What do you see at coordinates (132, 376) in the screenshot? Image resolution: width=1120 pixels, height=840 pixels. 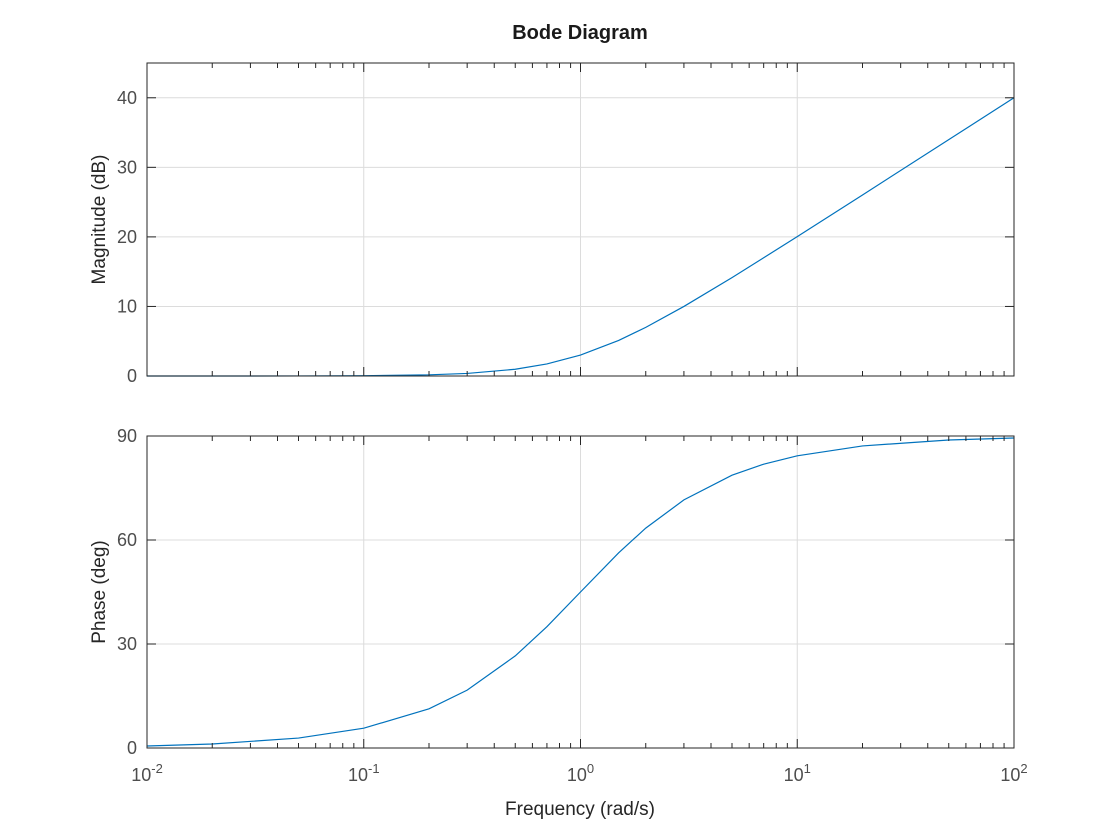 I see `mag-y-tick-label: 0` at bounding box center [132, 376].